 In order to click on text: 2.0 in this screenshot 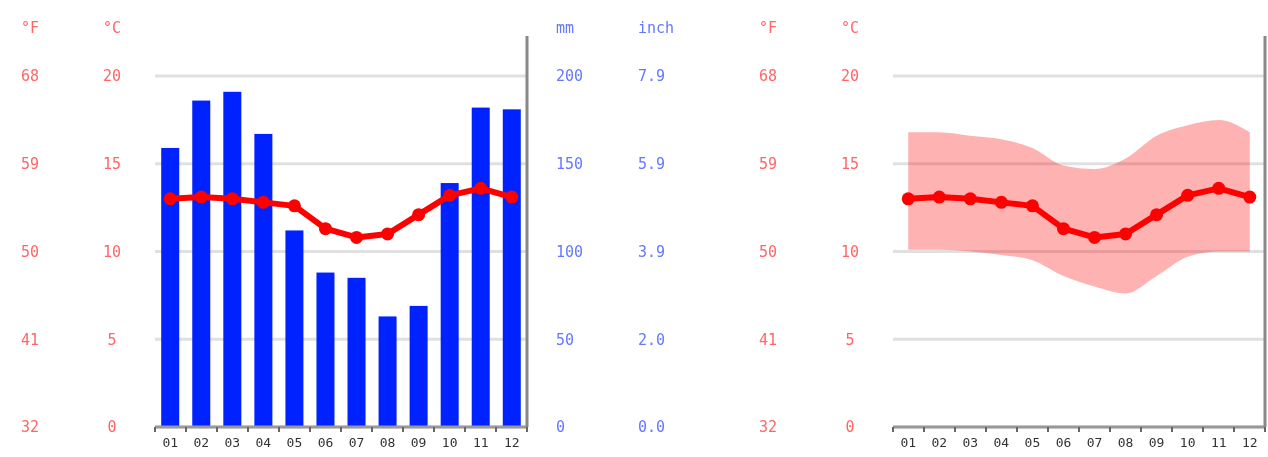, I will do `click(652, 339)`.